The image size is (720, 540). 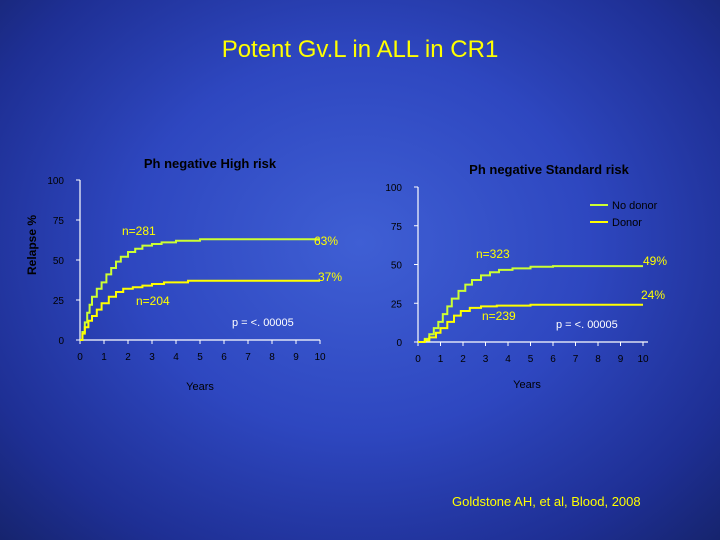 I want to click on left-y-tick-label: 0, so click(x=61, y=341).